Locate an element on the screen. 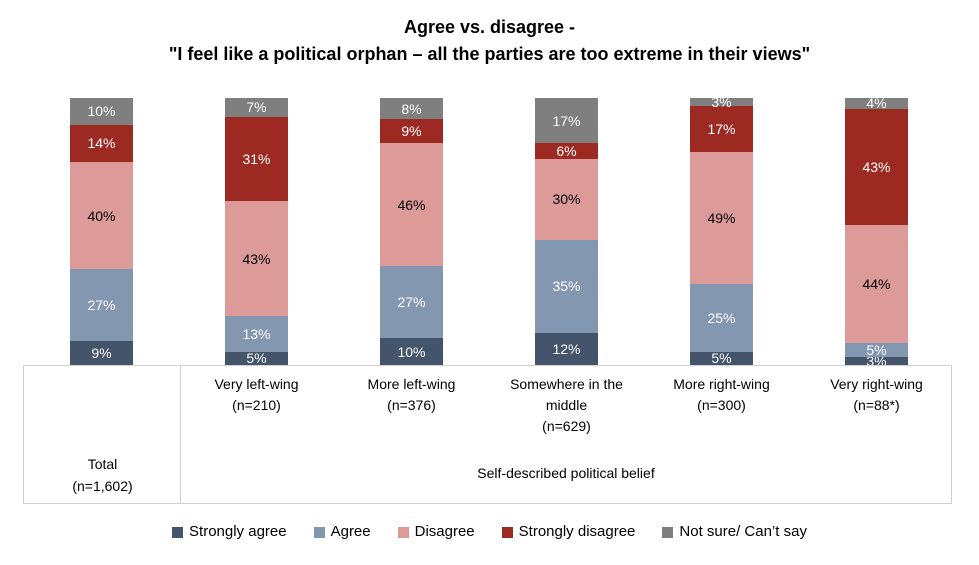 The image size is (979, 565). legend-item: Disagree is located at coordinates (436, 532).